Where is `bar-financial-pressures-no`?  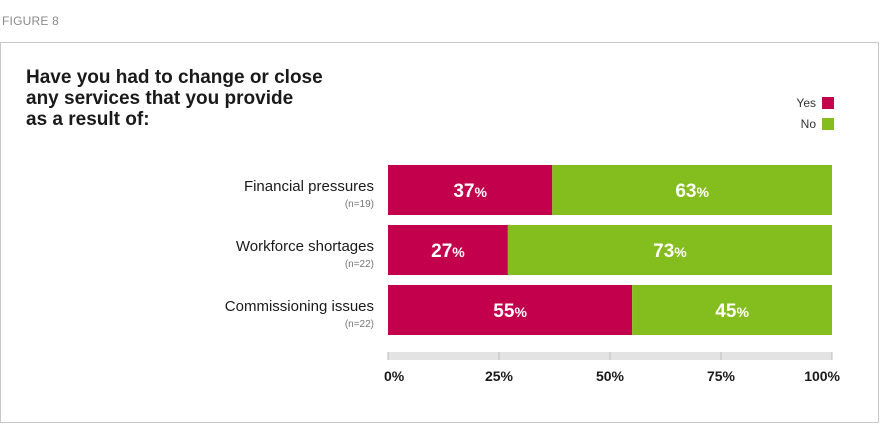 bar-financial-pressures-no is located at coordinates (692, 190).